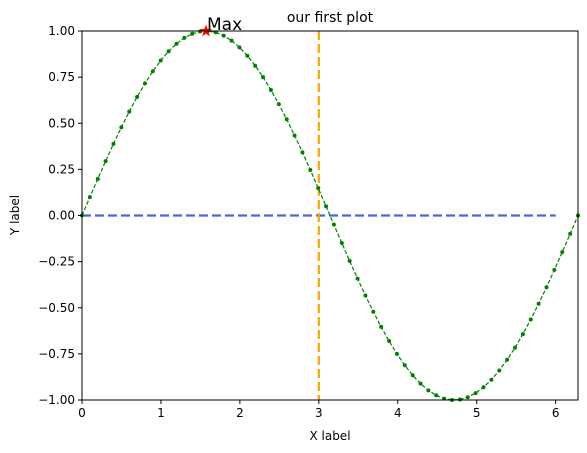 The width and height of the screenshot is (587, 453). Describe the element at coordinates (330, 18) in the screenshot. I see `chart-title: our first plot` at that location.